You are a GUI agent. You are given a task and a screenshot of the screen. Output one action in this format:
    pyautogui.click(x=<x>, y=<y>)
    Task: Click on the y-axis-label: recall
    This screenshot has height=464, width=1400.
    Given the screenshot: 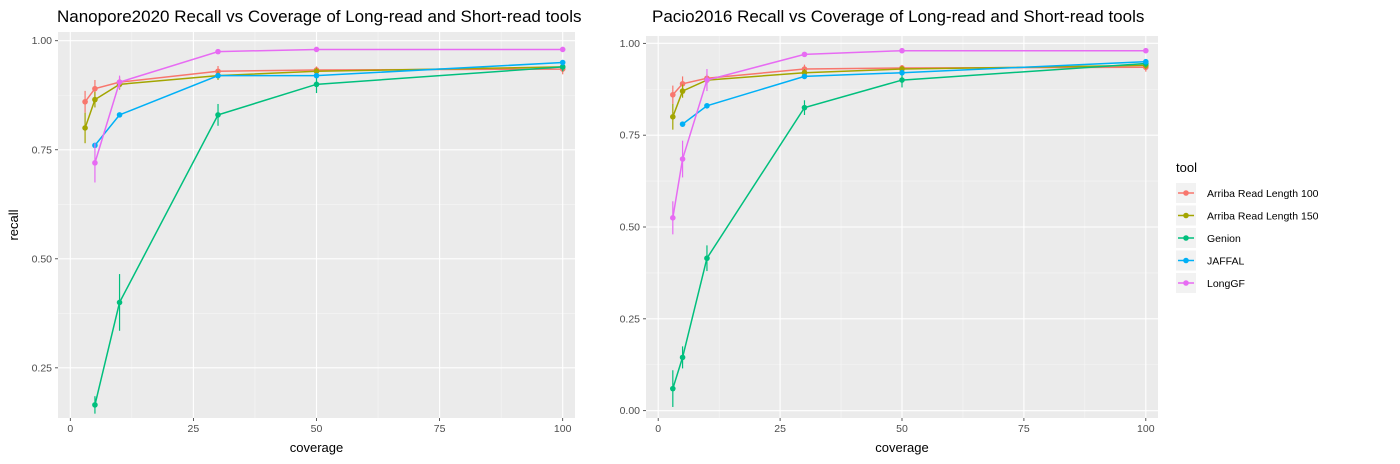 What is the action you would take?
    pyautogui.click(x=13, y=224)
    